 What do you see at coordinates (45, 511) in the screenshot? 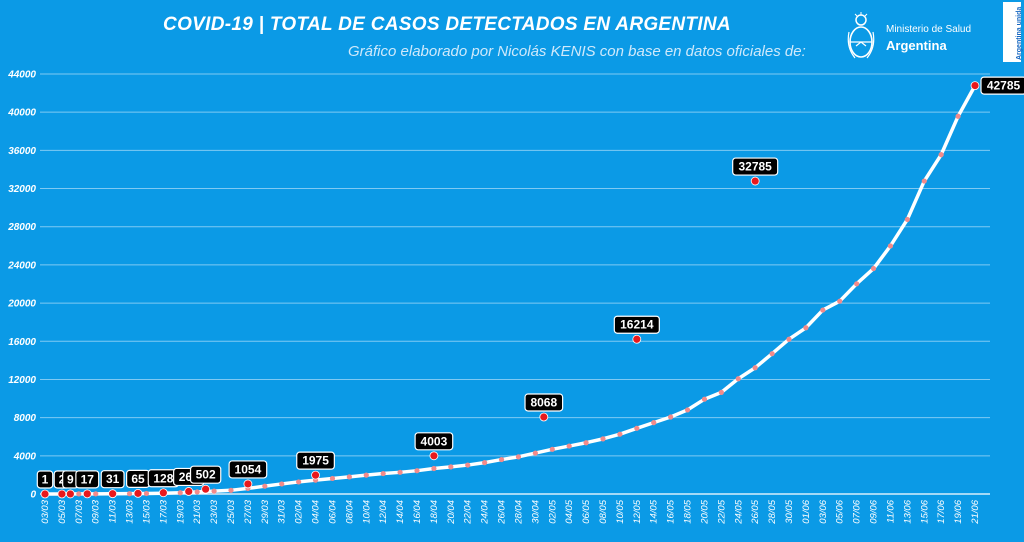
I see `x-tick-label: 03/03` at bounding box center [45, 511].